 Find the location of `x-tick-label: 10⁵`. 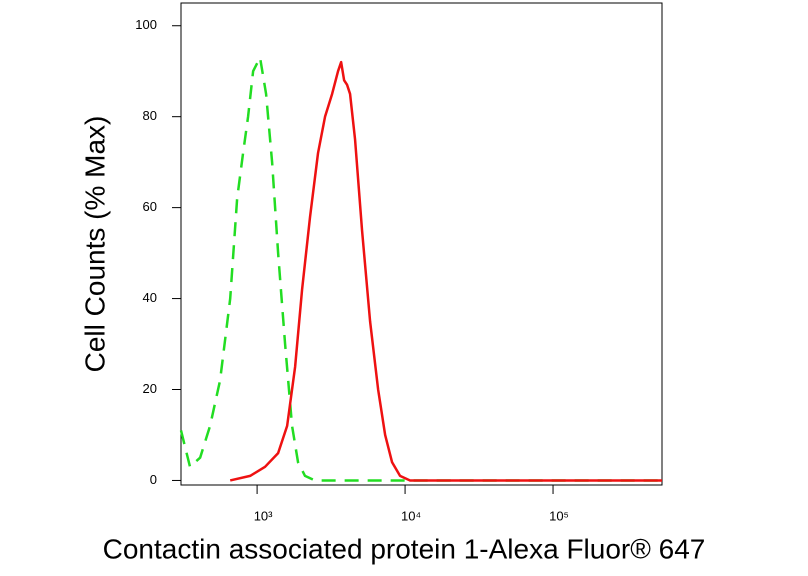

x-tick-label: 10⁵ is located at coordinates (559, 515).